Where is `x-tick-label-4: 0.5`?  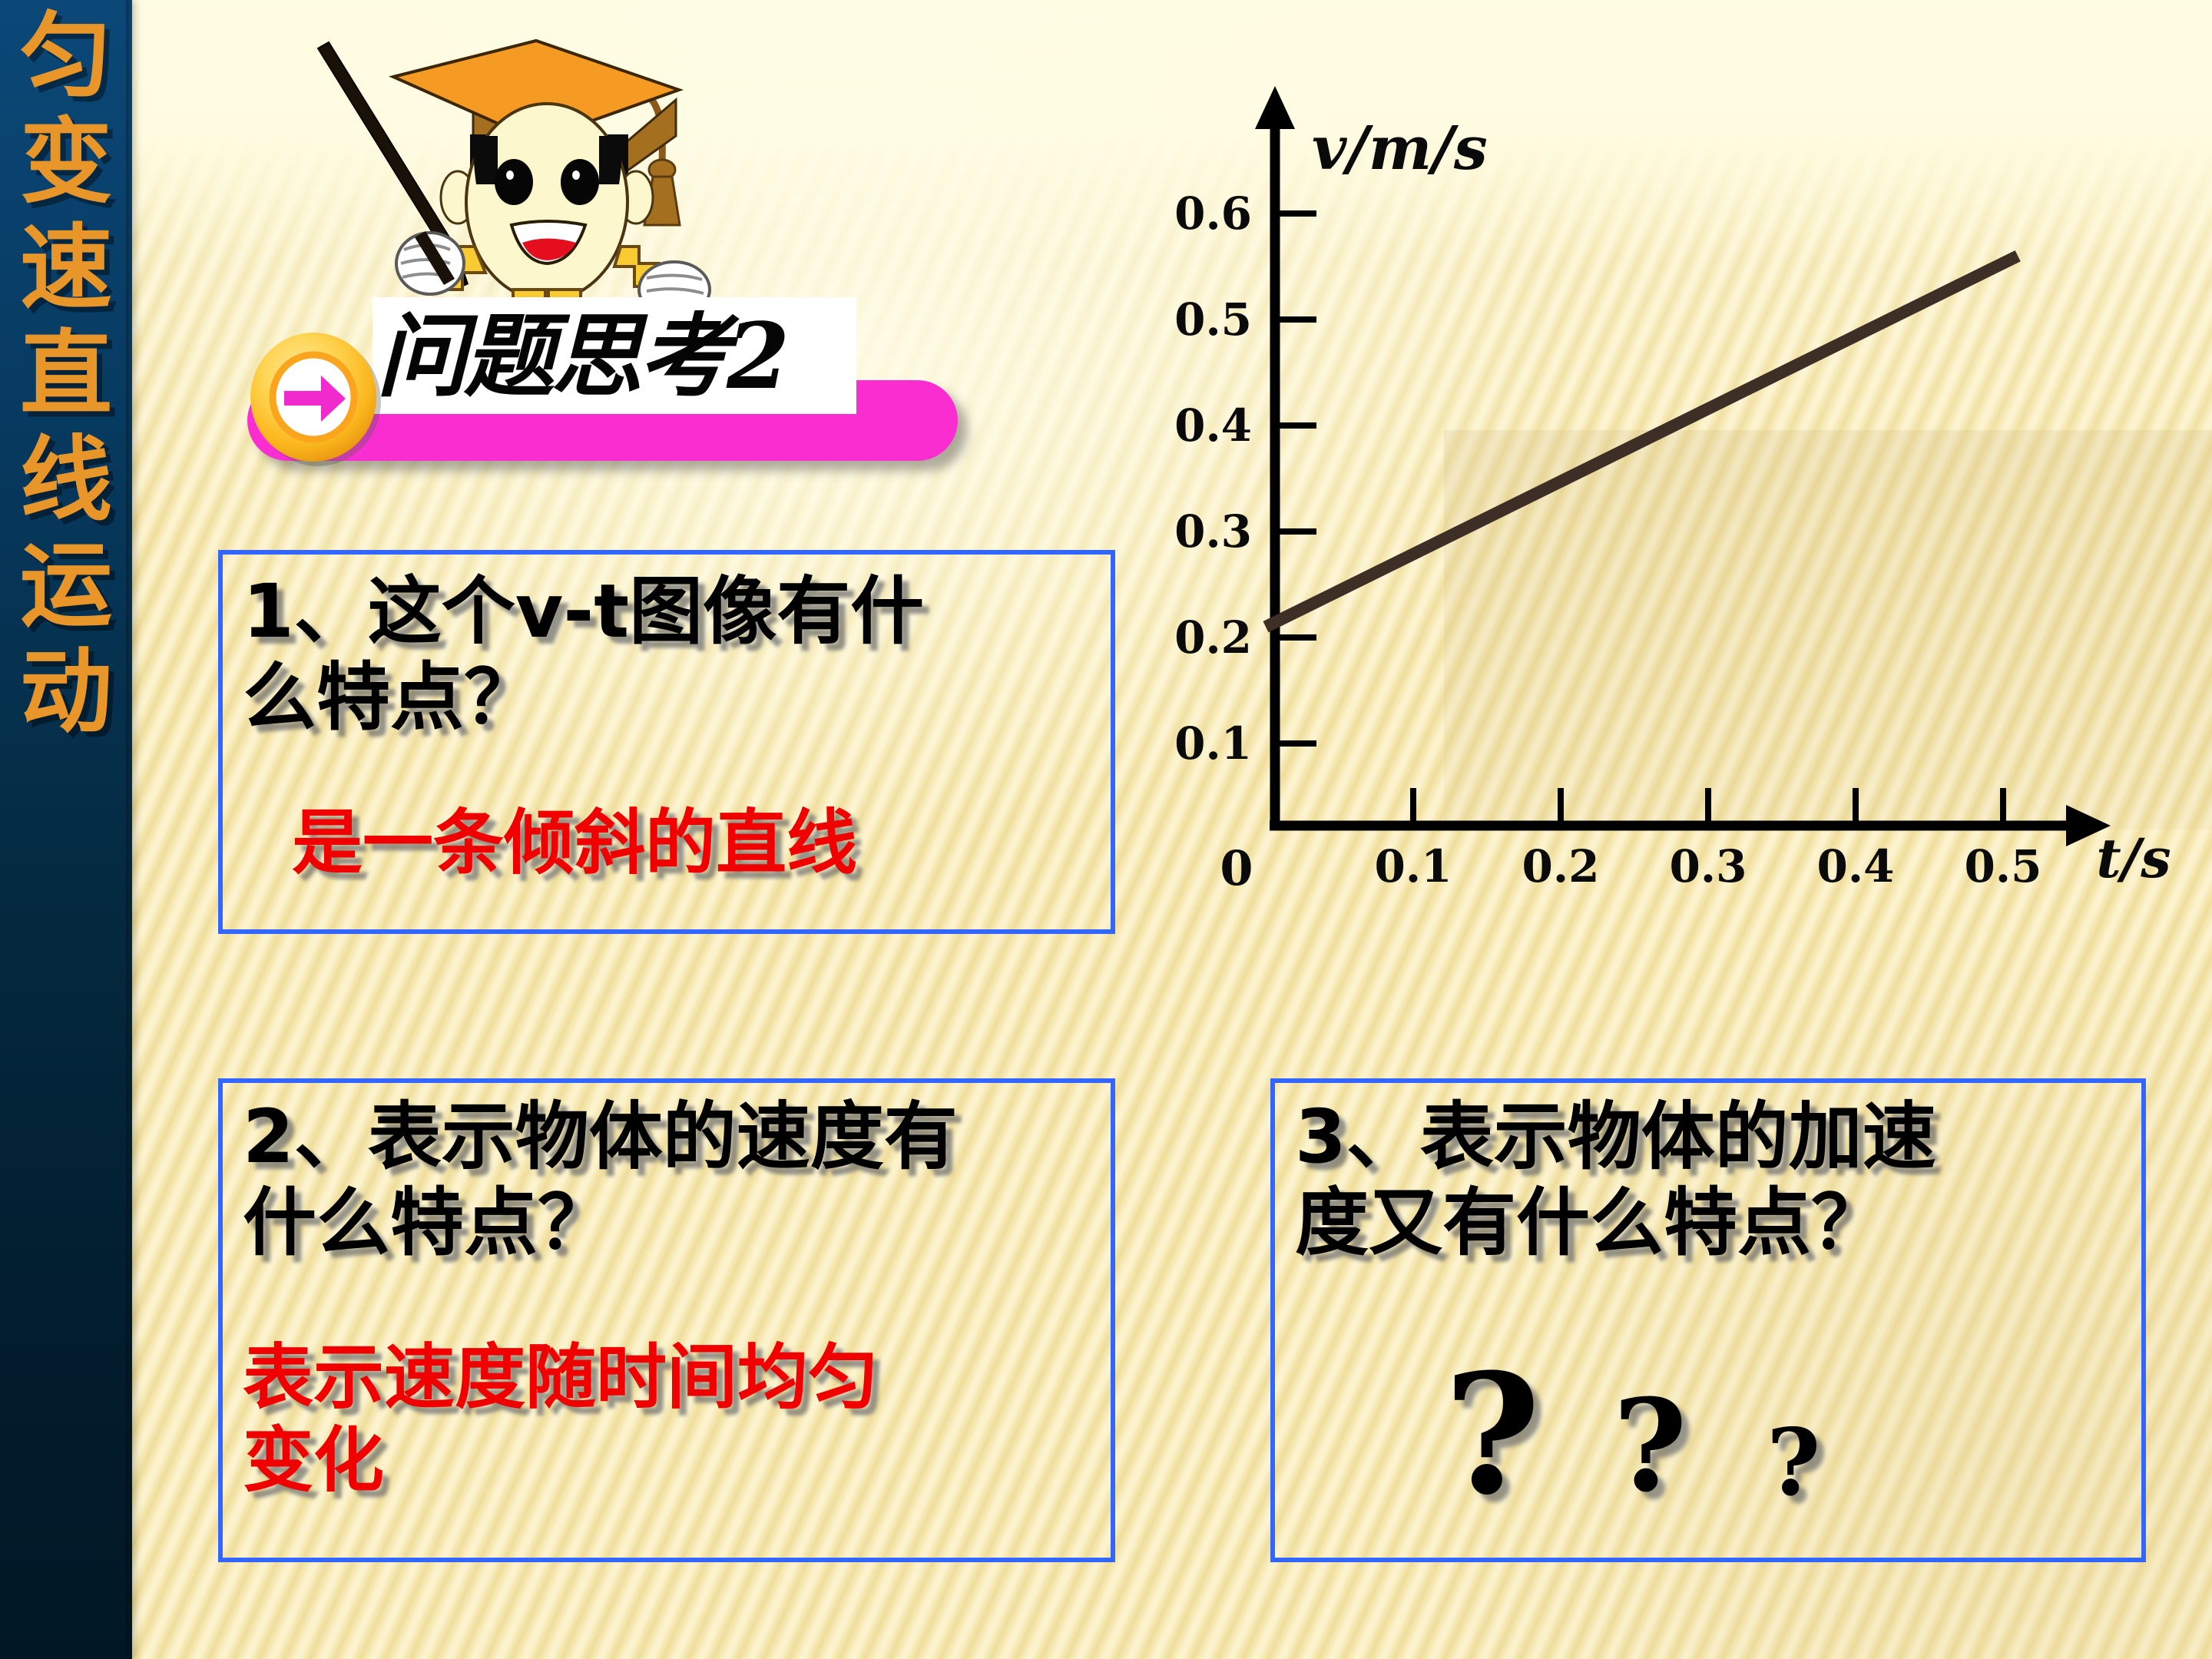
x-tick-label-4: 0.5 is located at coordinates (2003, 866).